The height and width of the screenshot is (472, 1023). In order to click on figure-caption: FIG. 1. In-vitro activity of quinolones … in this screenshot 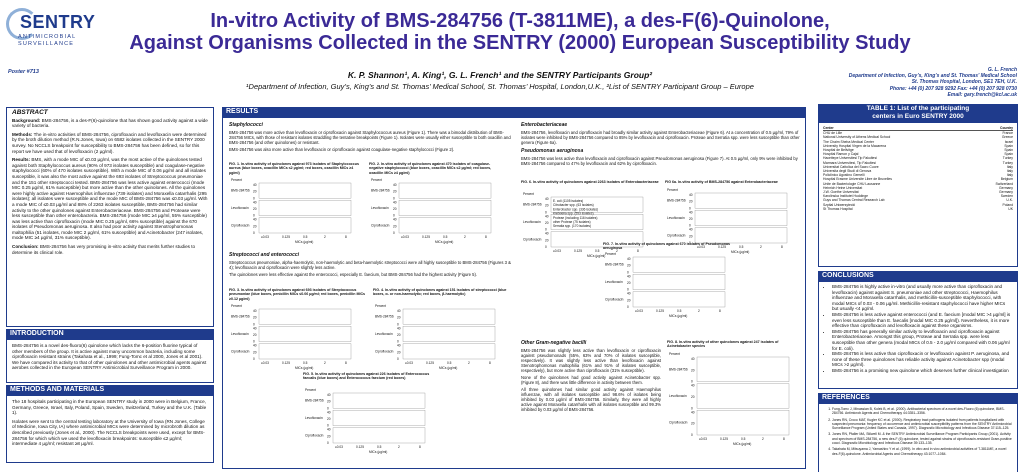, I will do `click(294, 168)`.